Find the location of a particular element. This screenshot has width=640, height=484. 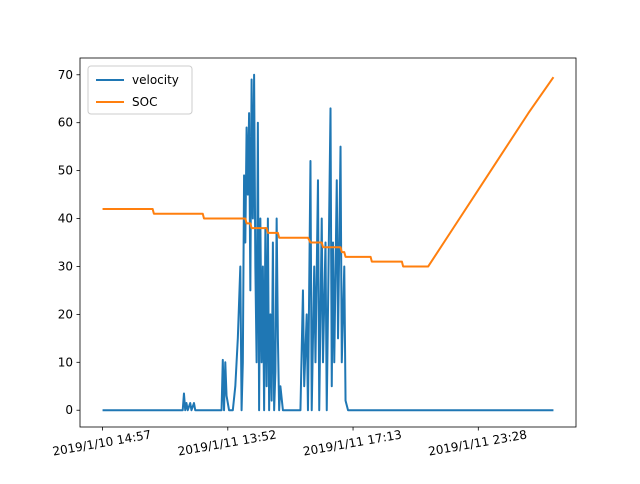

y-tick-label: 50 is located at coordinates (65, 171).